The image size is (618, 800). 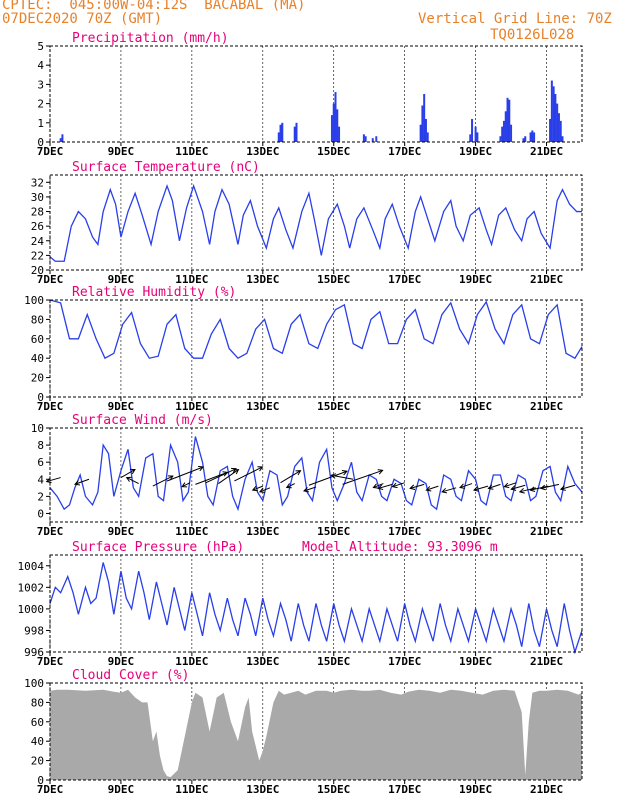 What do you see at coordinates (316, 734) in the screenshot?
I see `cloud-area` at bounding box center [316, 734].